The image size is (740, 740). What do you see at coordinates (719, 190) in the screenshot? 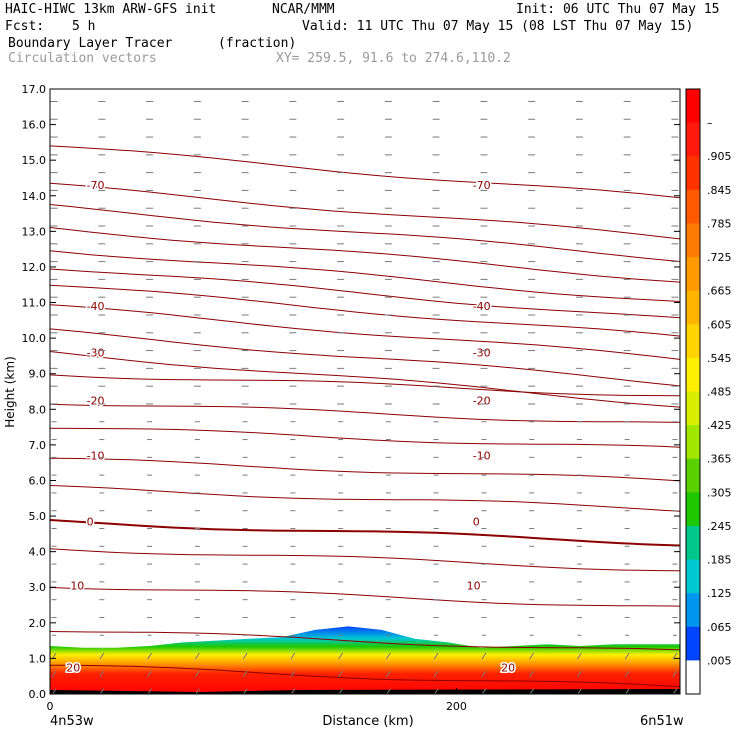
I see `colorbar-label: .845` at bounding box center [719, 190].